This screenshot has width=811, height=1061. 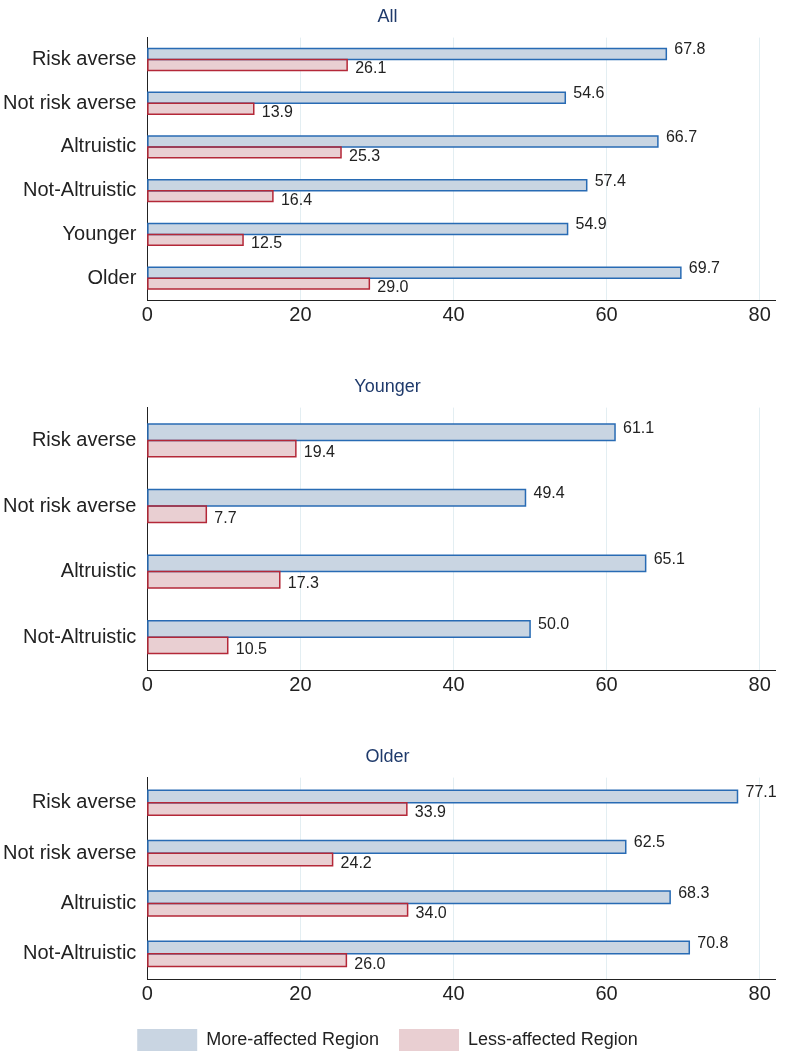 I want to click on data-label: 19.4, so click(x=319, y=452).